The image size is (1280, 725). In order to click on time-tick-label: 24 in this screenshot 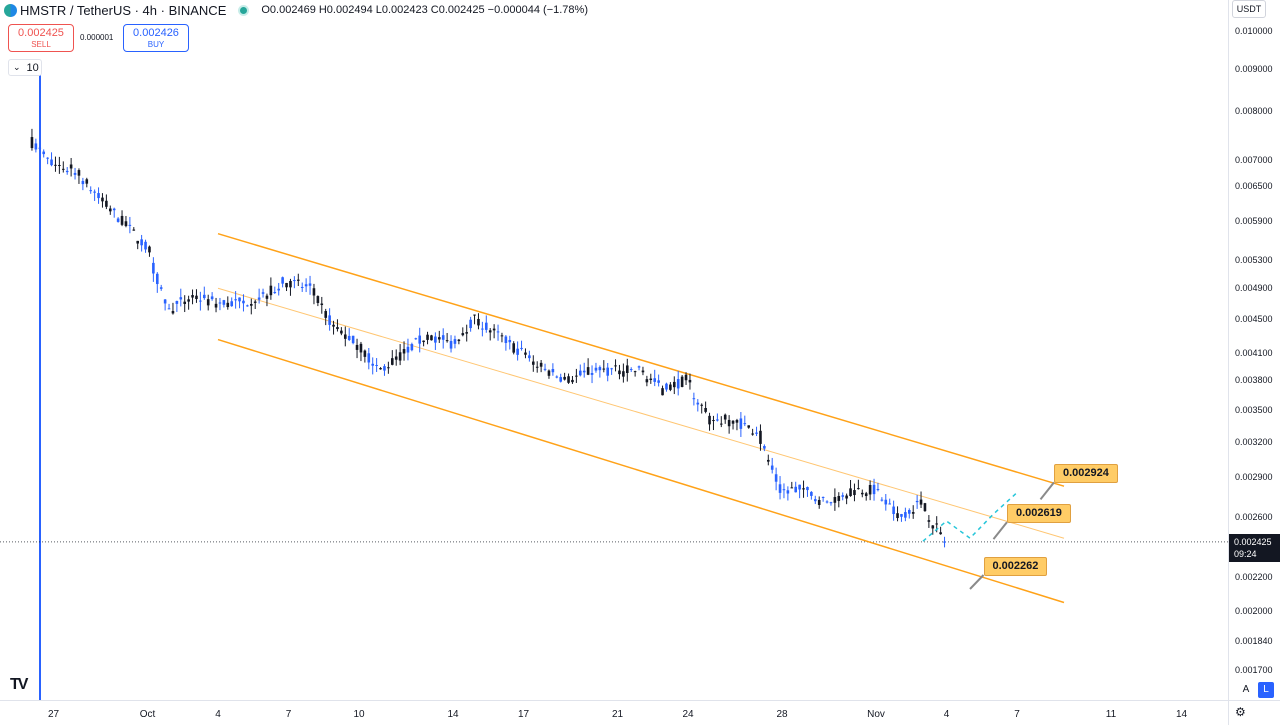, I will do `click(688, 714)`.